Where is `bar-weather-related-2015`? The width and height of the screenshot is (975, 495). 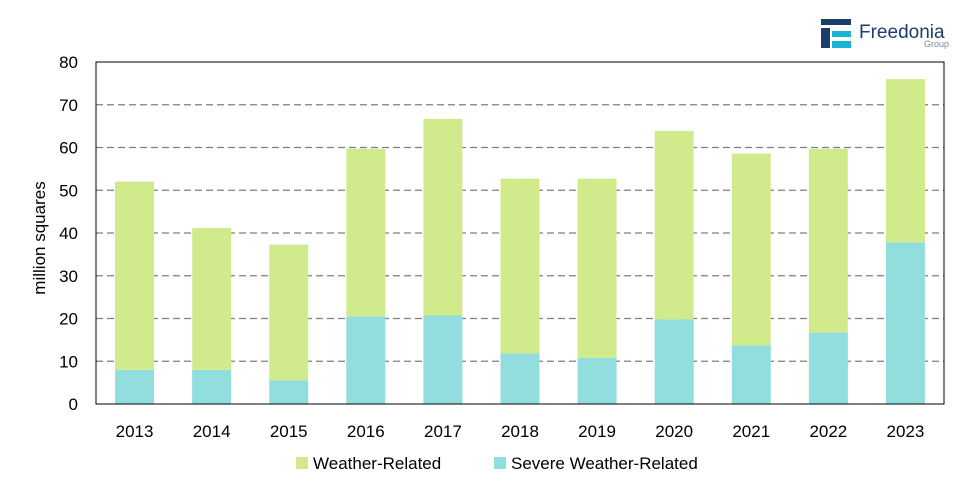
bar-weather-related-2015 is located at coordinates (289, 312).